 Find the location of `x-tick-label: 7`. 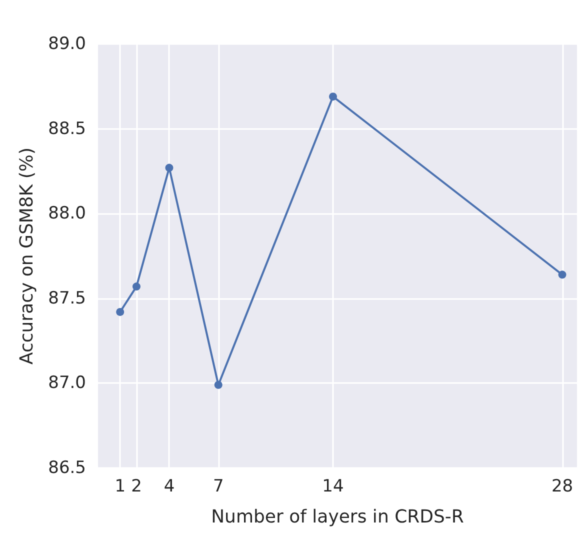

x-tick-label: 7 is located at coordinates (218, 486).